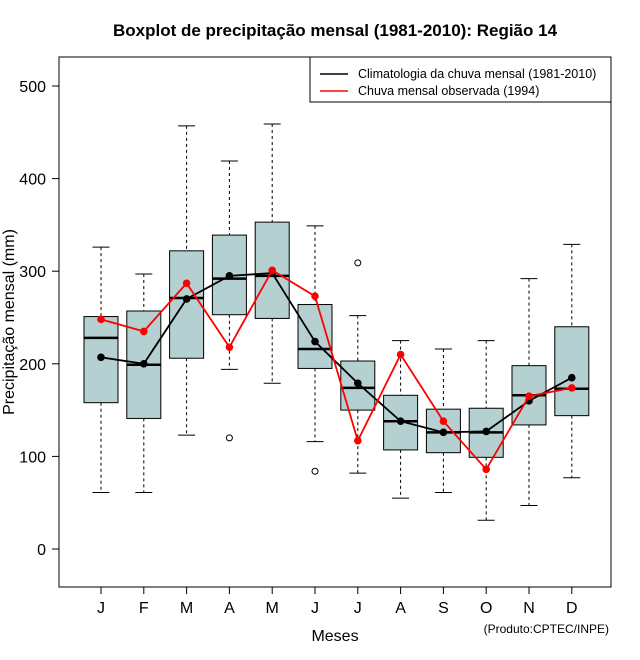 The image size is (640, 660). I want to click on legend-box, so click(460, 79).